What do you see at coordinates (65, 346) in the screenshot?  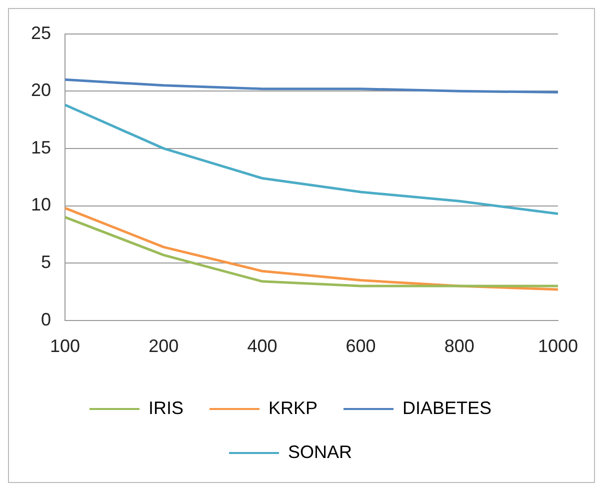 I see `x-tick-label: 100` at bounding box center [65, 346].